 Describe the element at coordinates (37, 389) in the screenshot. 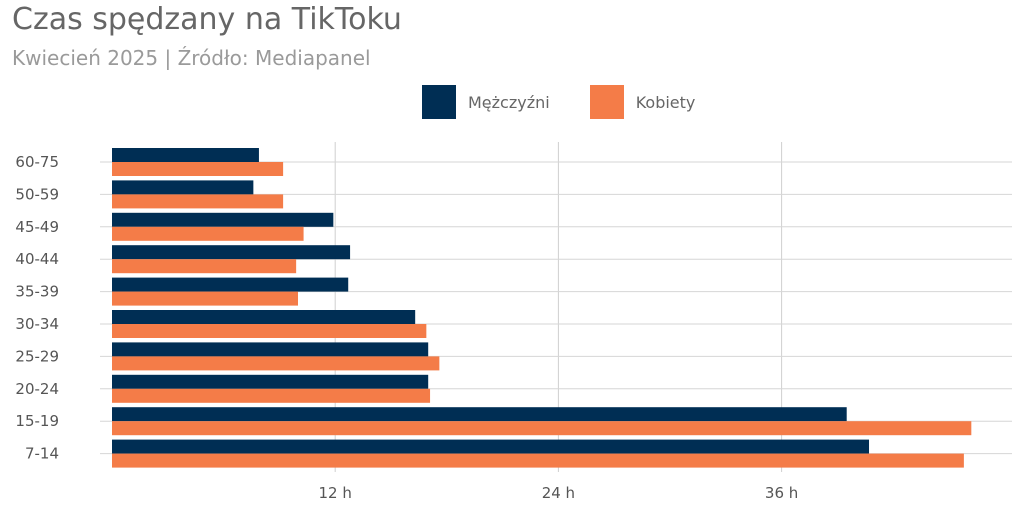

I see `y-tick-label: 20-24` at that location.